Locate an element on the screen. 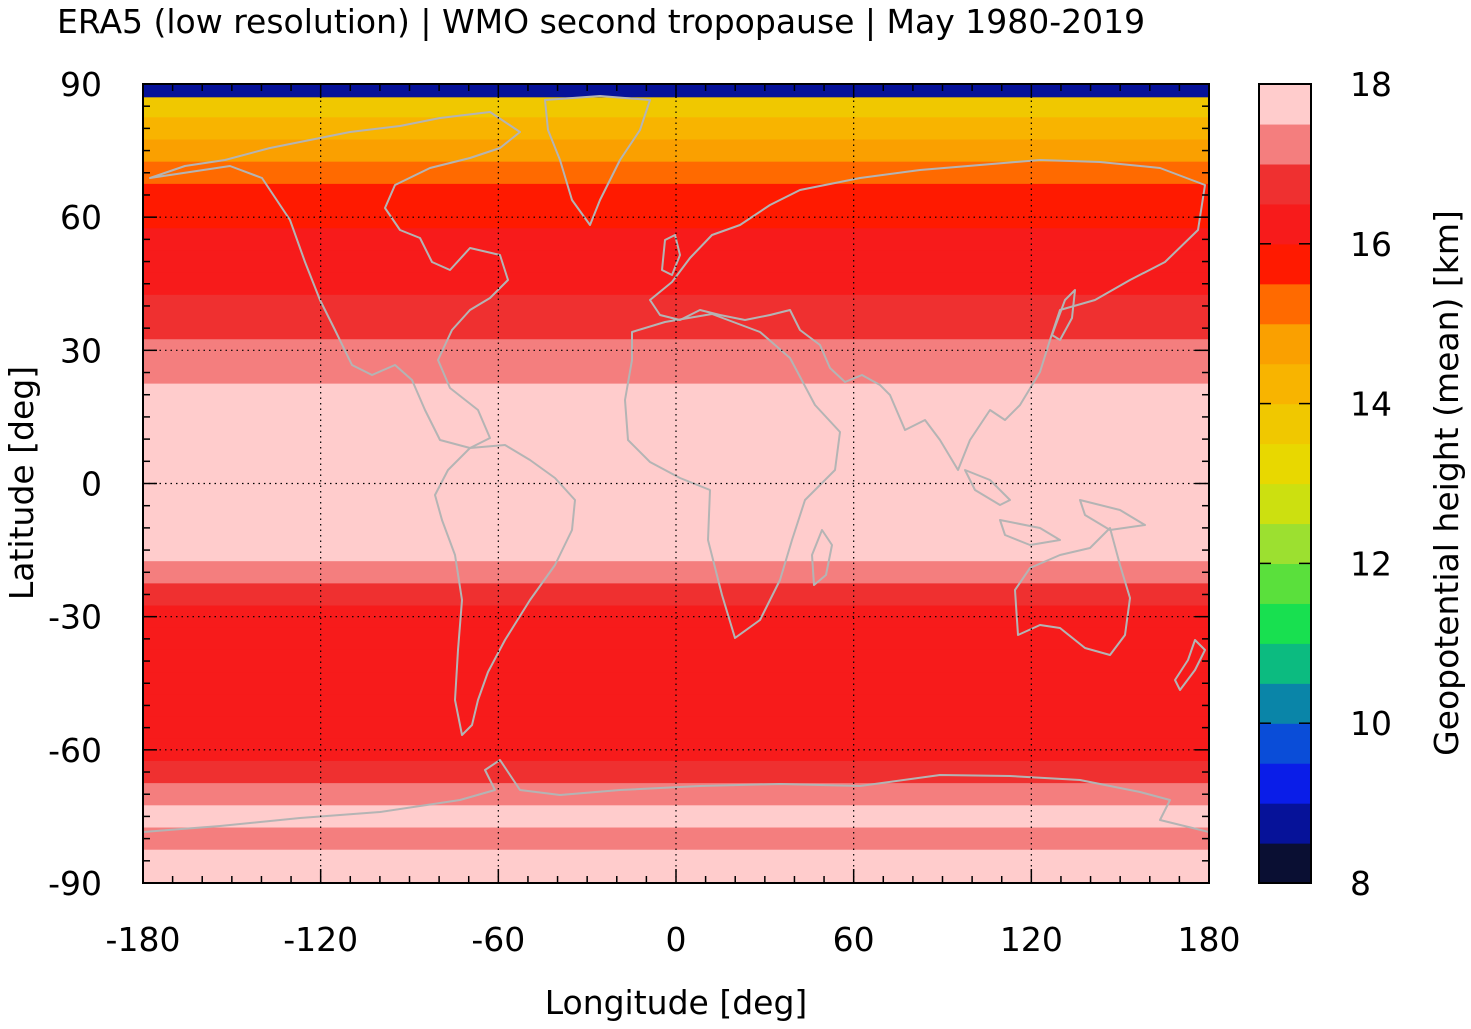 This screenshot has width=1471, height=1029. y-axis-label: Latitude [deg] is located at coordinates (21, 483).